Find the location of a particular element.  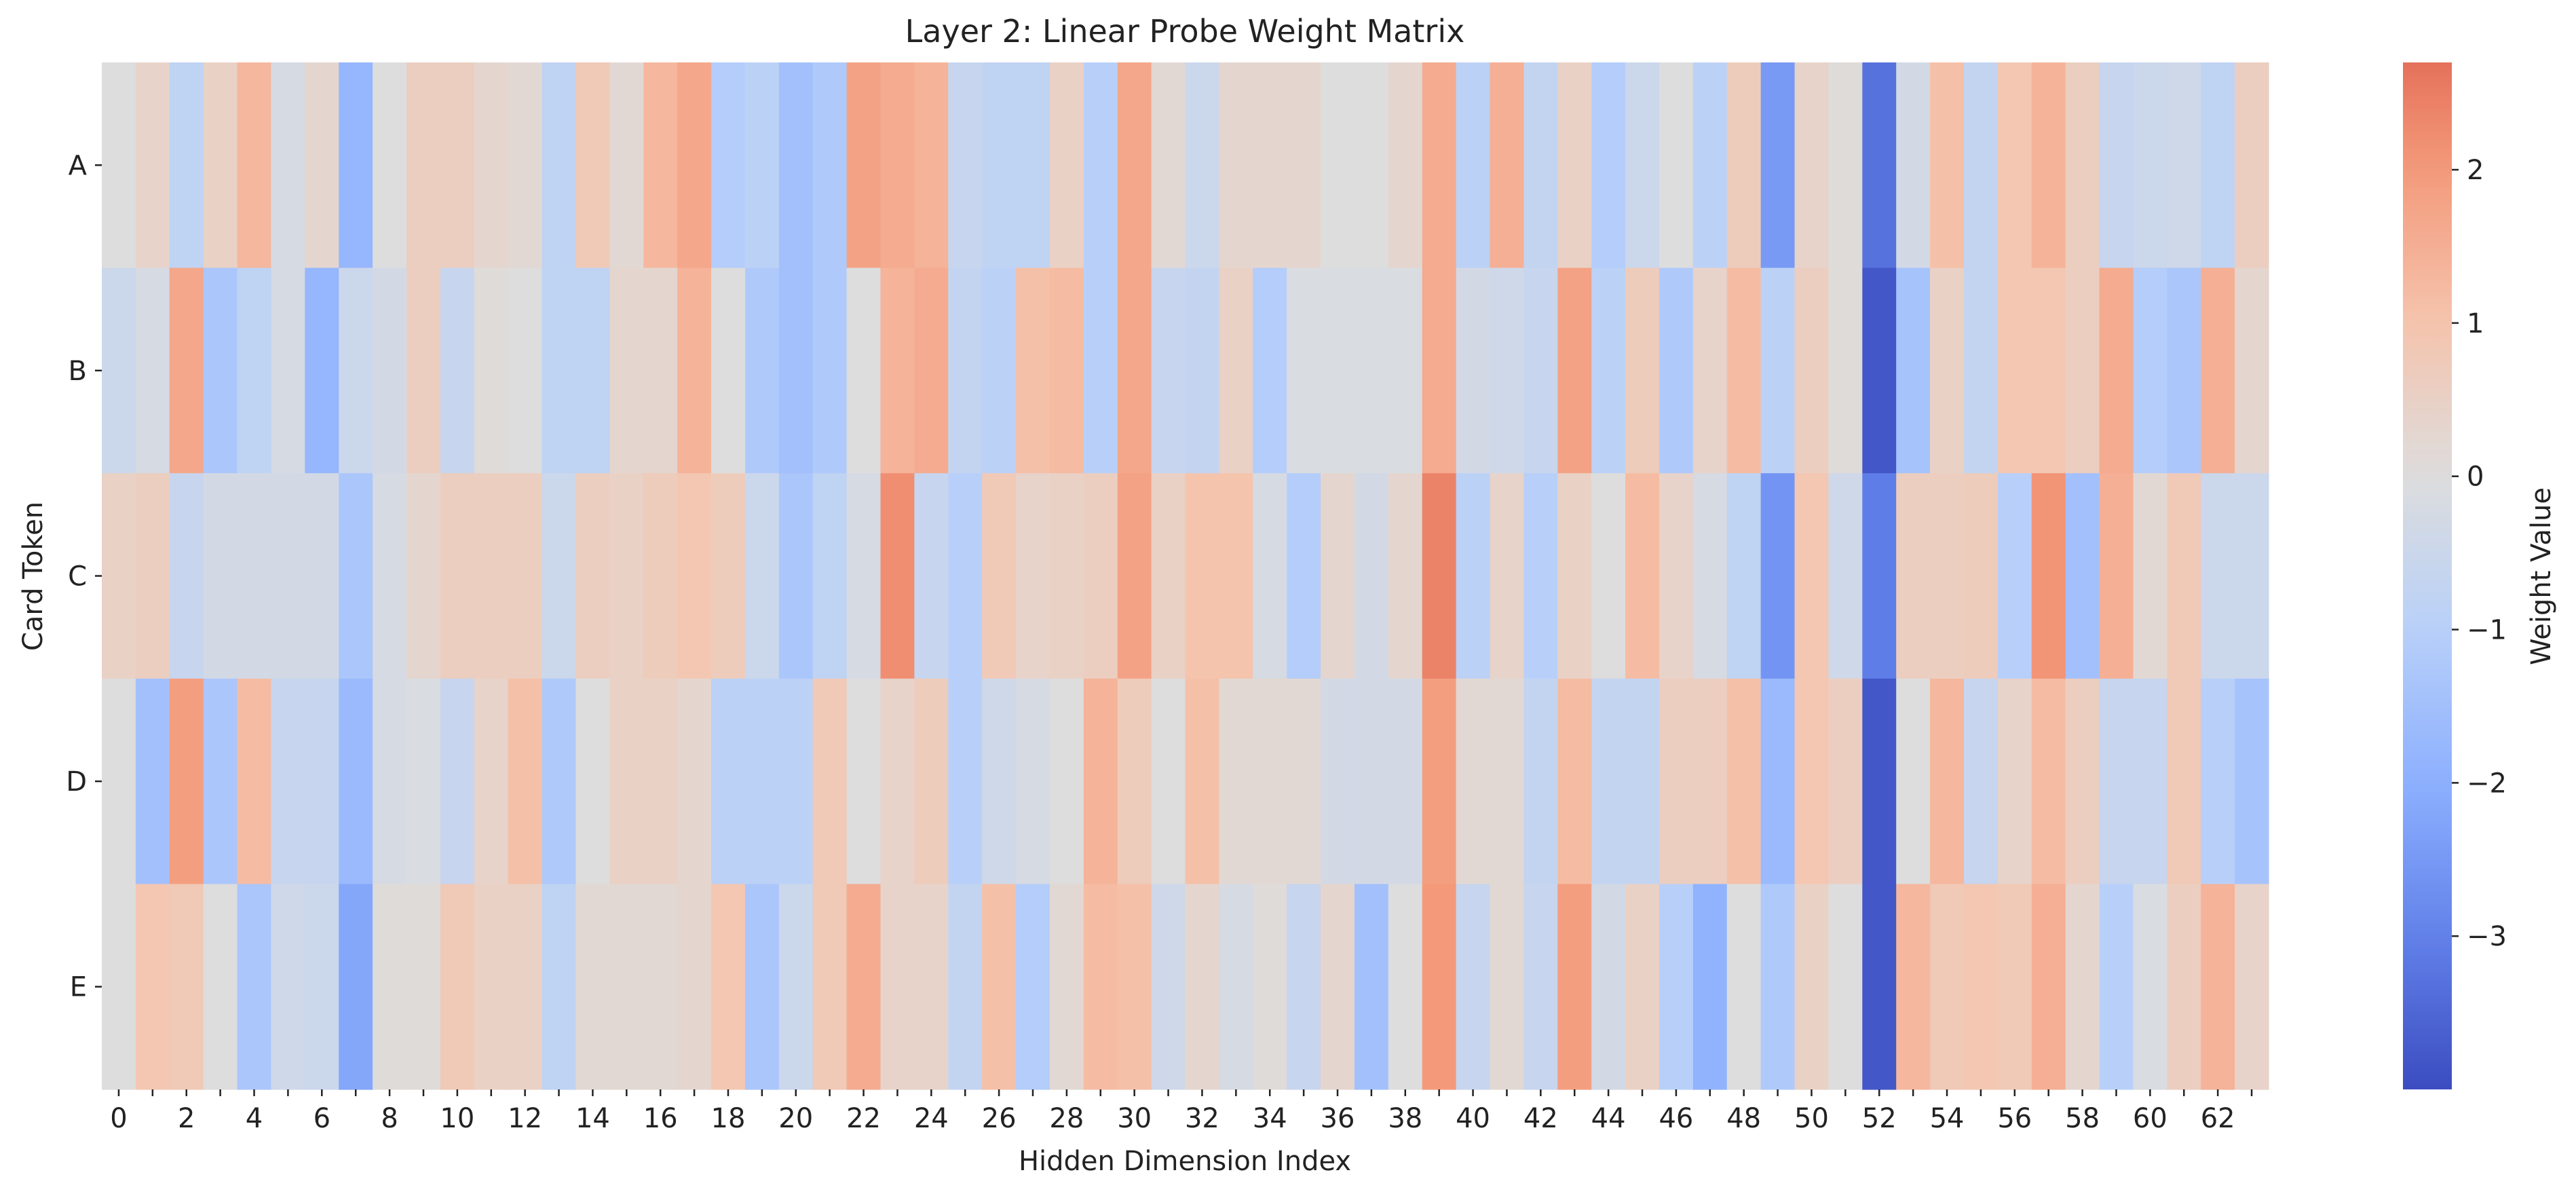

x-tick-label: 18 is located at coordinates (728, 1118).